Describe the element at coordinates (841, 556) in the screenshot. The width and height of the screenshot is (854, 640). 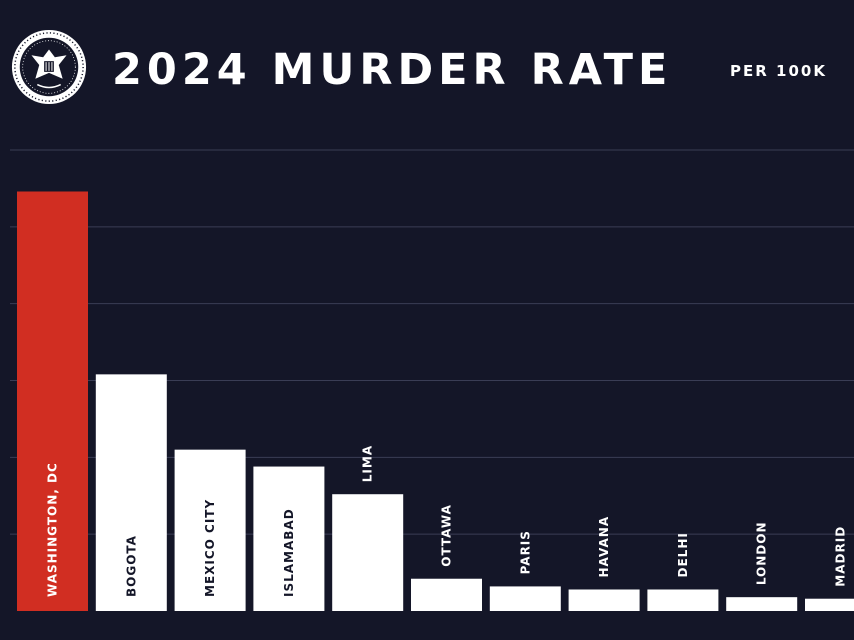
I see `bar-label-madrid: MADRID` at that location.